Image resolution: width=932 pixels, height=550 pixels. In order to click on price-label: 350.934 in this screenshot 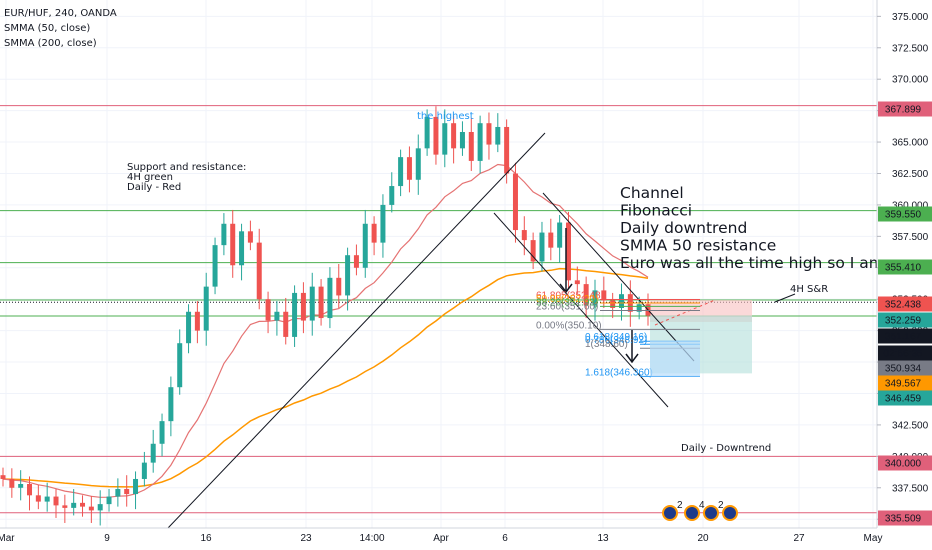, I will do `click(903, 369)`.